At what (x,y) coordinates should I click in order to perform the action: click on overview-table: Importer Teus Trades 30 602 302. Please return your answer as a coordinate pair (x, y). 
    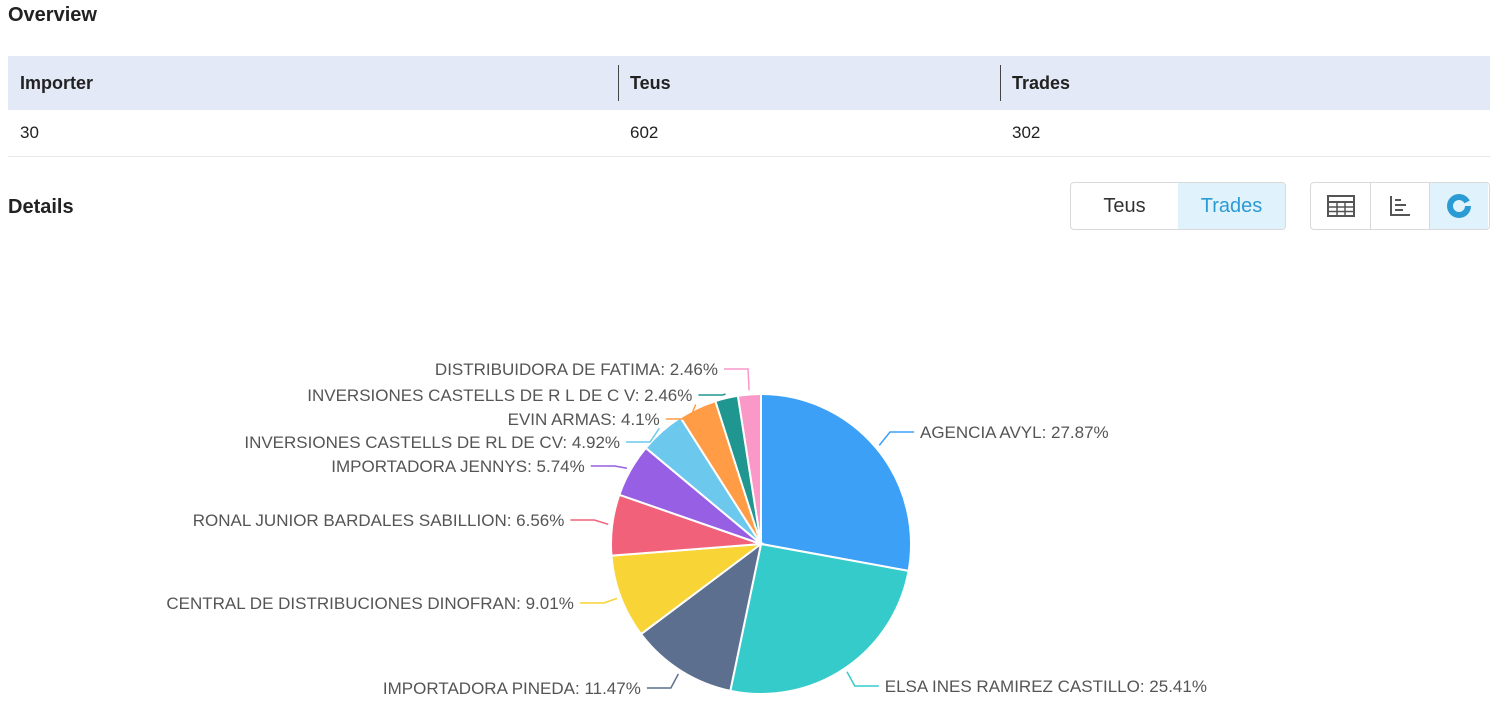
    Looking at the image, I should click on (749, 106).